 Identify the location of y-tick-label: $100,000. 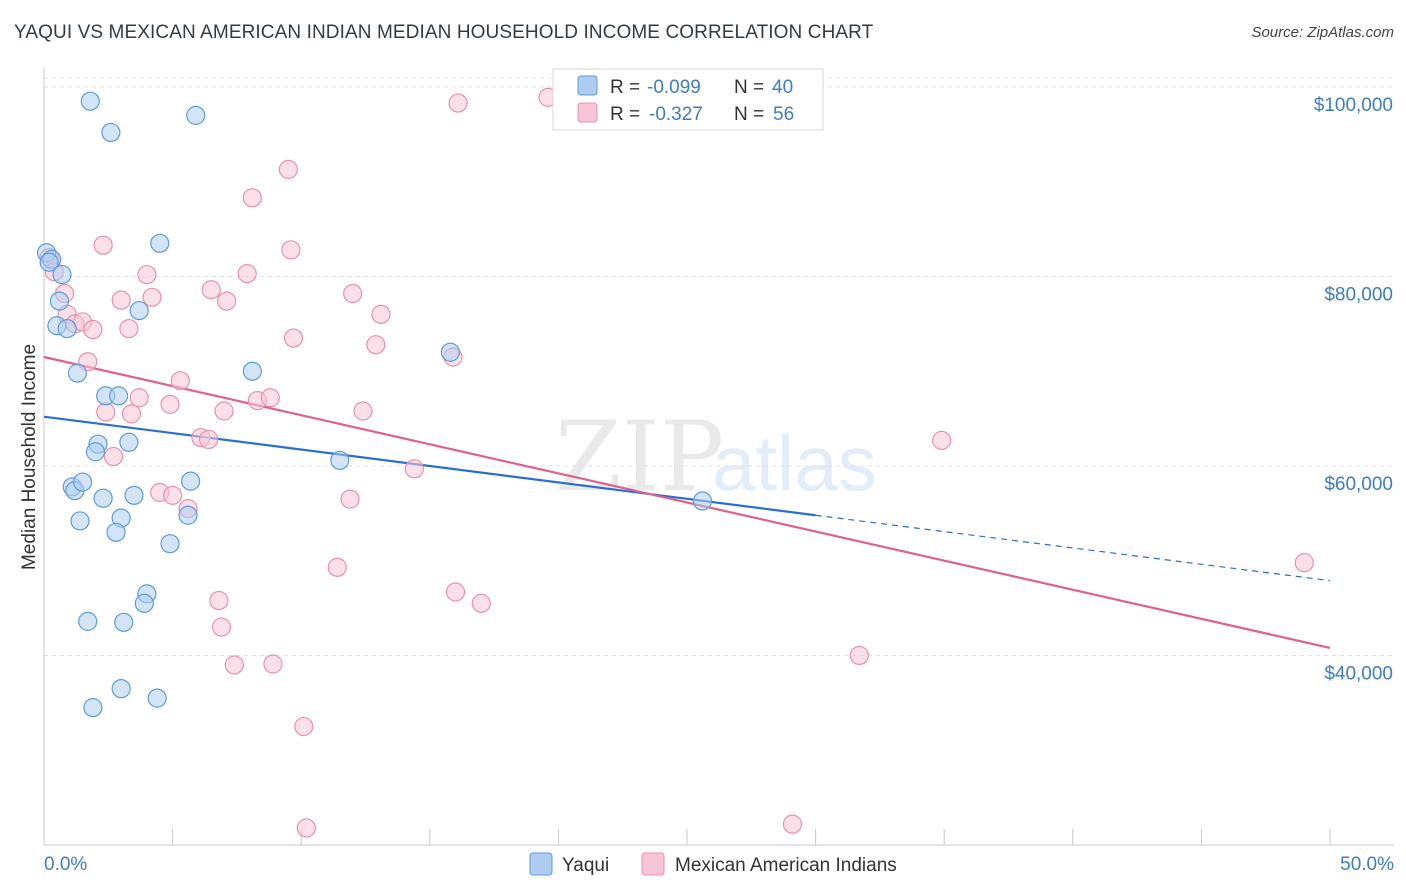
(1353, 105).